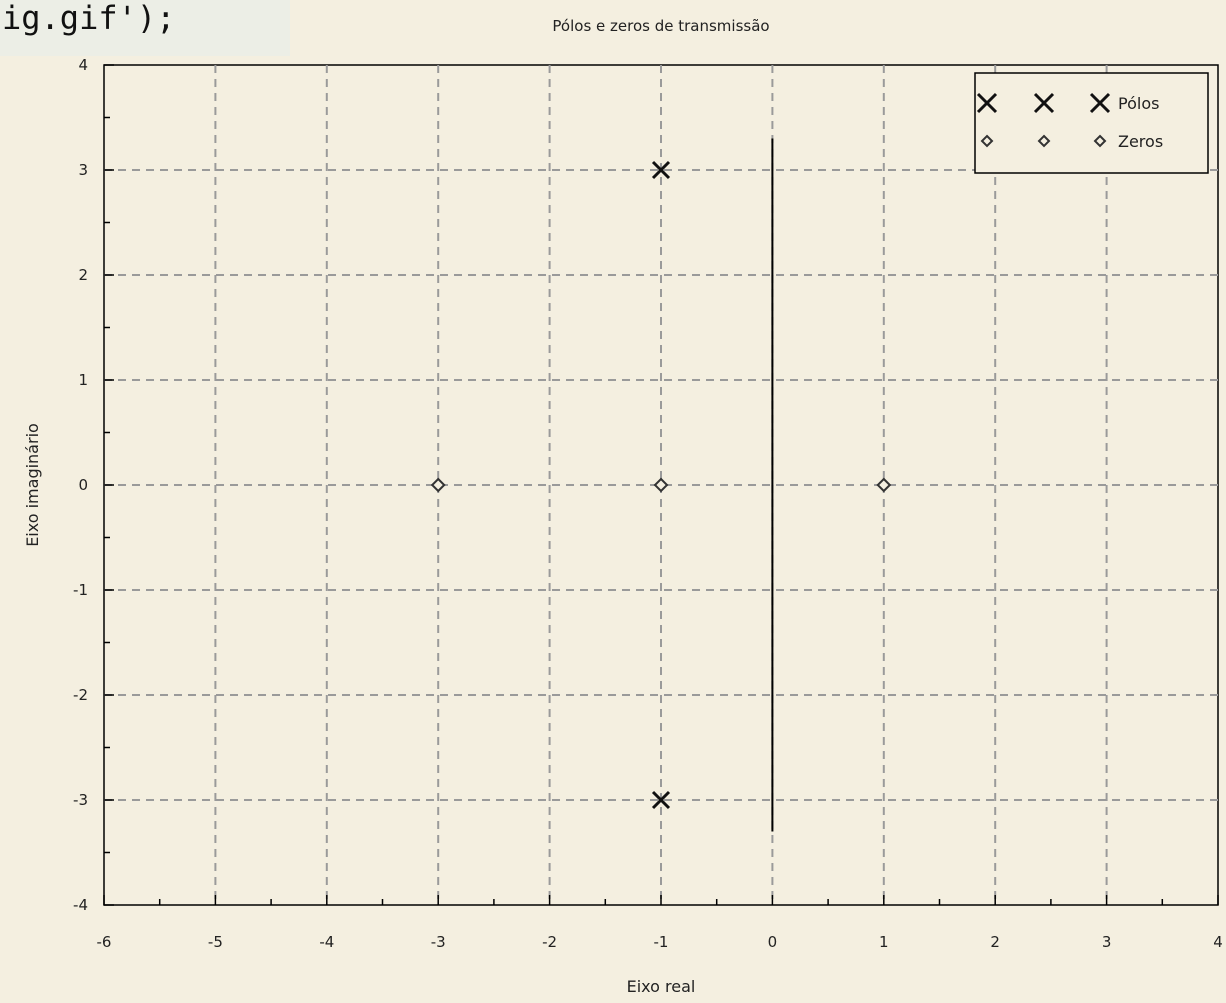  What do you see at coordinates (83, 380) in the screenshot?
I see `y-tick-label: 1` at bounding box center [83, 380].